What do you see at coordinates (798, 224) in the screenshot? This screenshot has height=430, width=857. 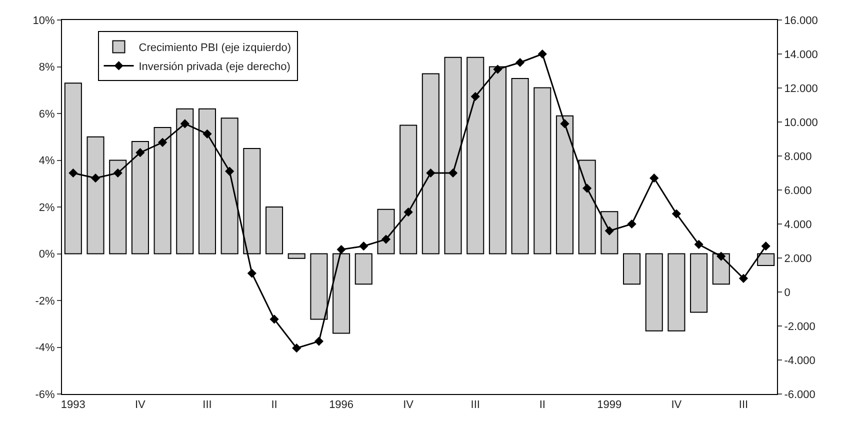 I see `y2-tick-label: 4.000` at bounding box center [798, 224].